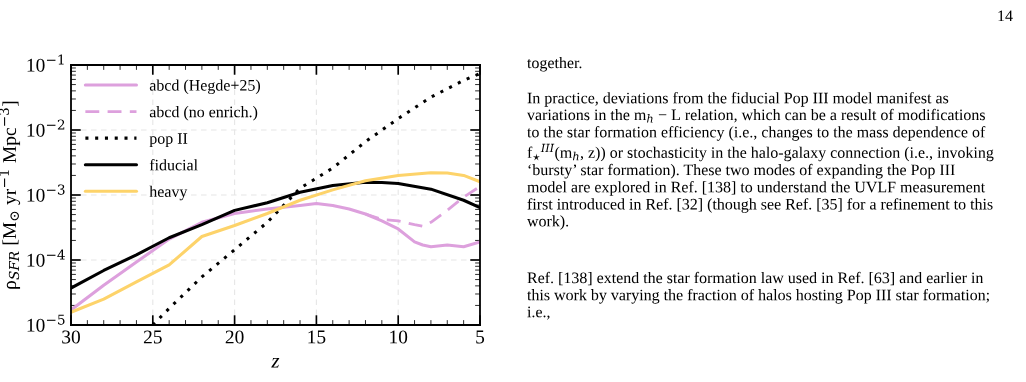  I want to click on legend-label: fiducial, so click(173, 165).